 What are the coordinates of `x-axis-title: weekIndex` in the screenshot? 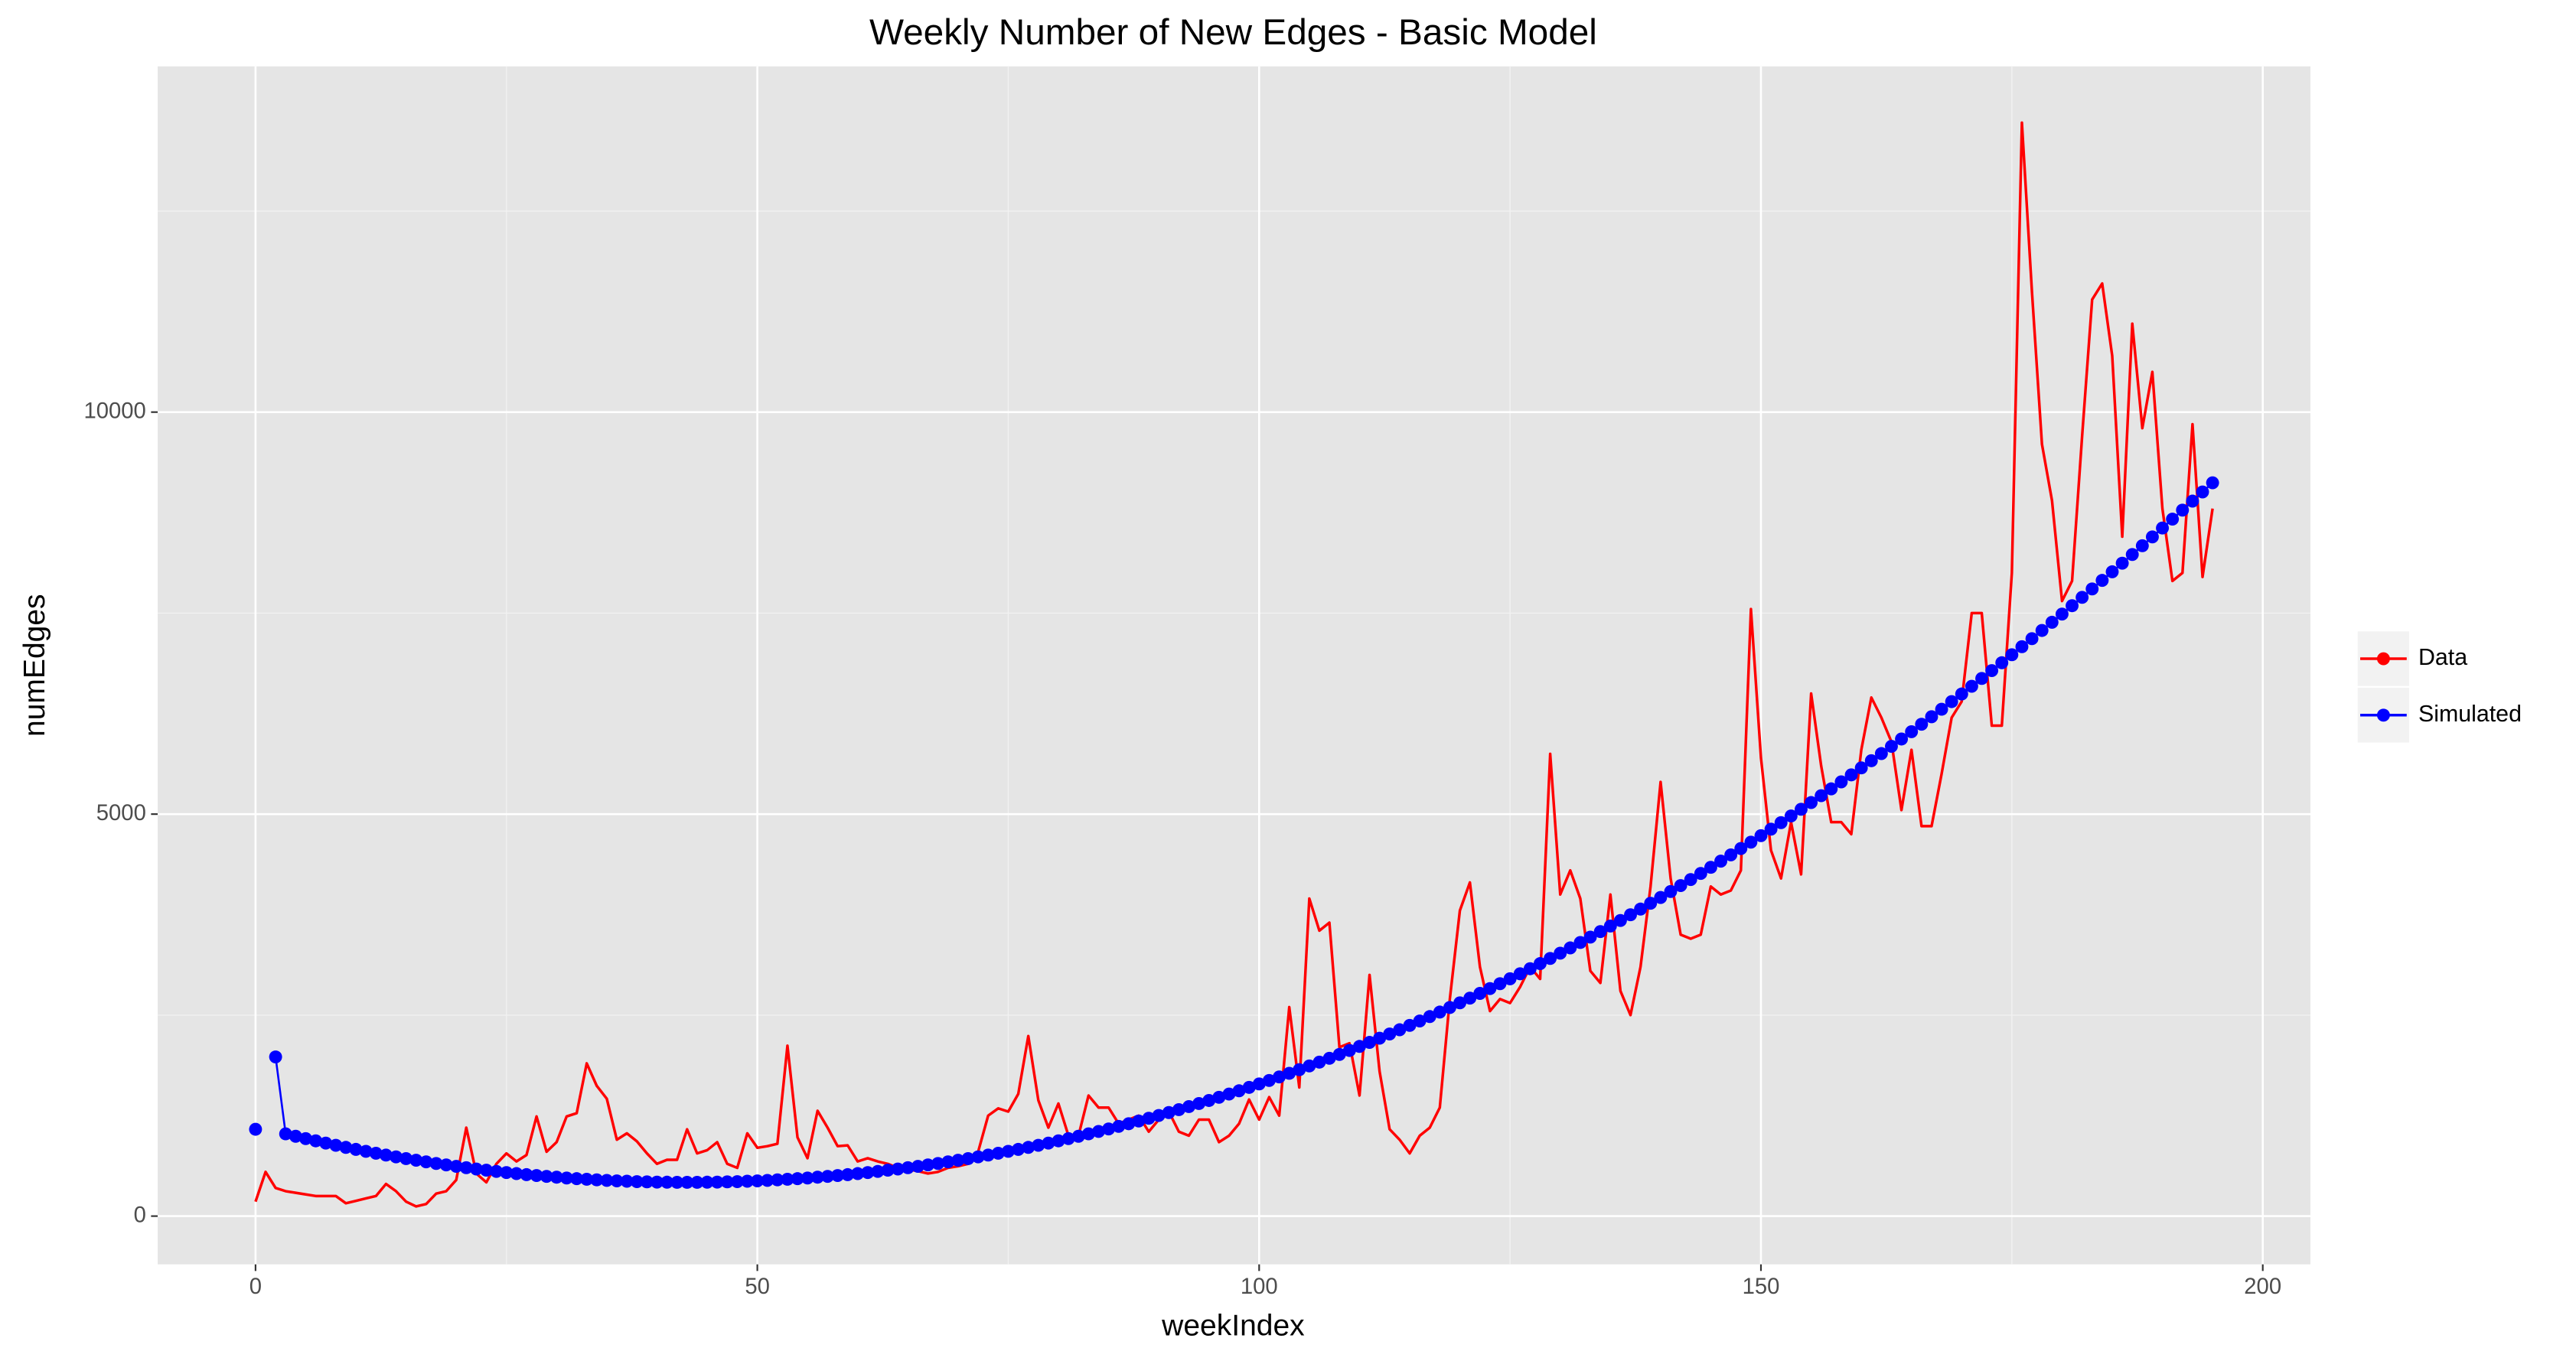 It's located at (1233, 1325).